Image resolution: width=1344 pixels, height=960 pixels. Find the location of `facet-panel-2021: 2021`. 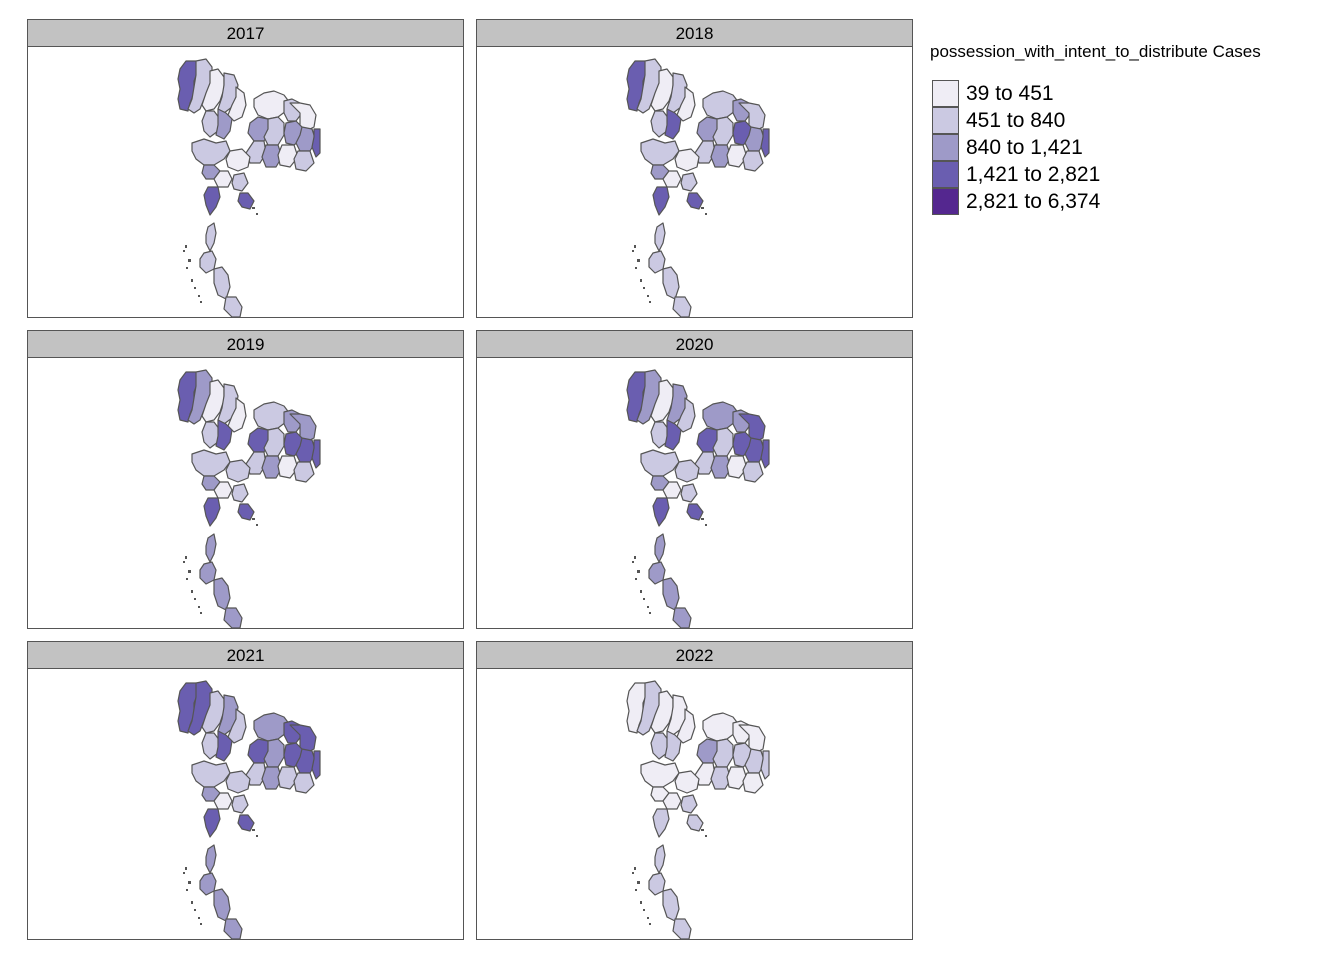

facet-panel-2021: 2021 is located at coordinates (245, 790).